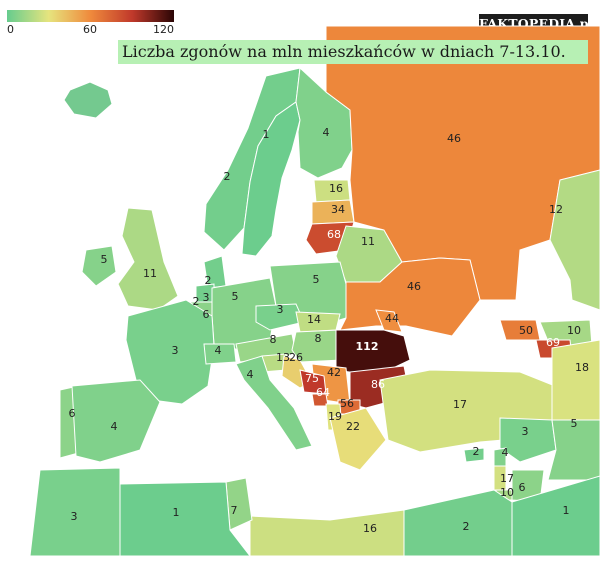 The height and width of the screenshot is (562, 600). What do you see at coordinates (556, 209) in the screenshot?
I see `region-label-kazakhstan: 12` at bounding box center [556, 209].